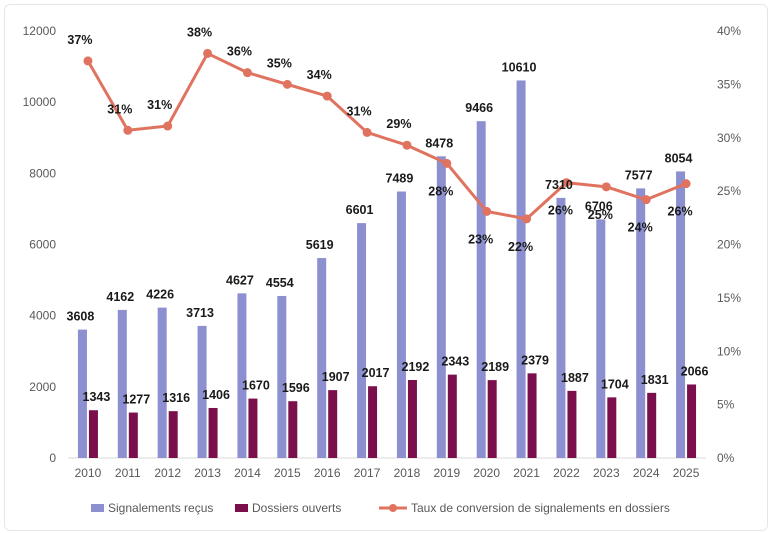 This screenshot has width=770, height=533. Describe the element at coordinates (359, 111) in the screenshot. I see `data-label-taux: 31%` at that location.